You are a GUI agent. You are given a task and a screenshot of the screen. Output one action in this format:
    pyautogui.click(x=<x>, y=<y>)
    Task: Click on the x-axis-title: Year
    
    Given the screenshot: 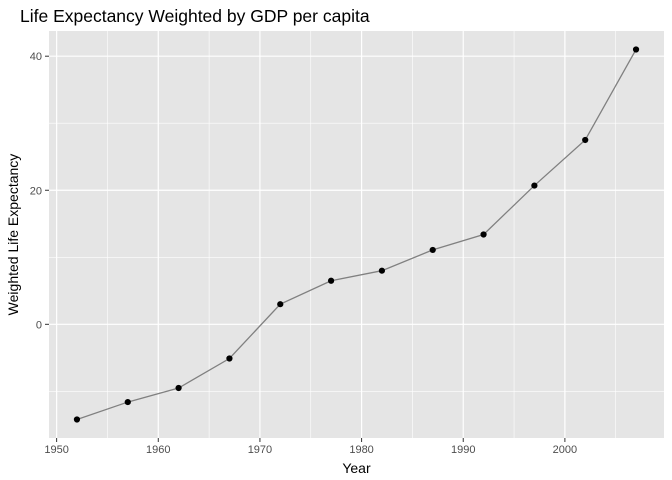 What is the action you would take?
    pyautogui.click(x=356, y=468)
    